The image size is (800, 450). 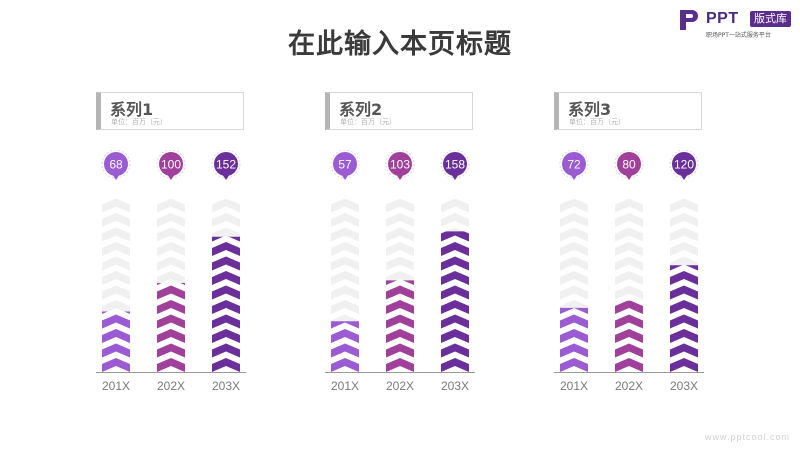 I want to click on data-label: 103, so click(x=400, y=165).